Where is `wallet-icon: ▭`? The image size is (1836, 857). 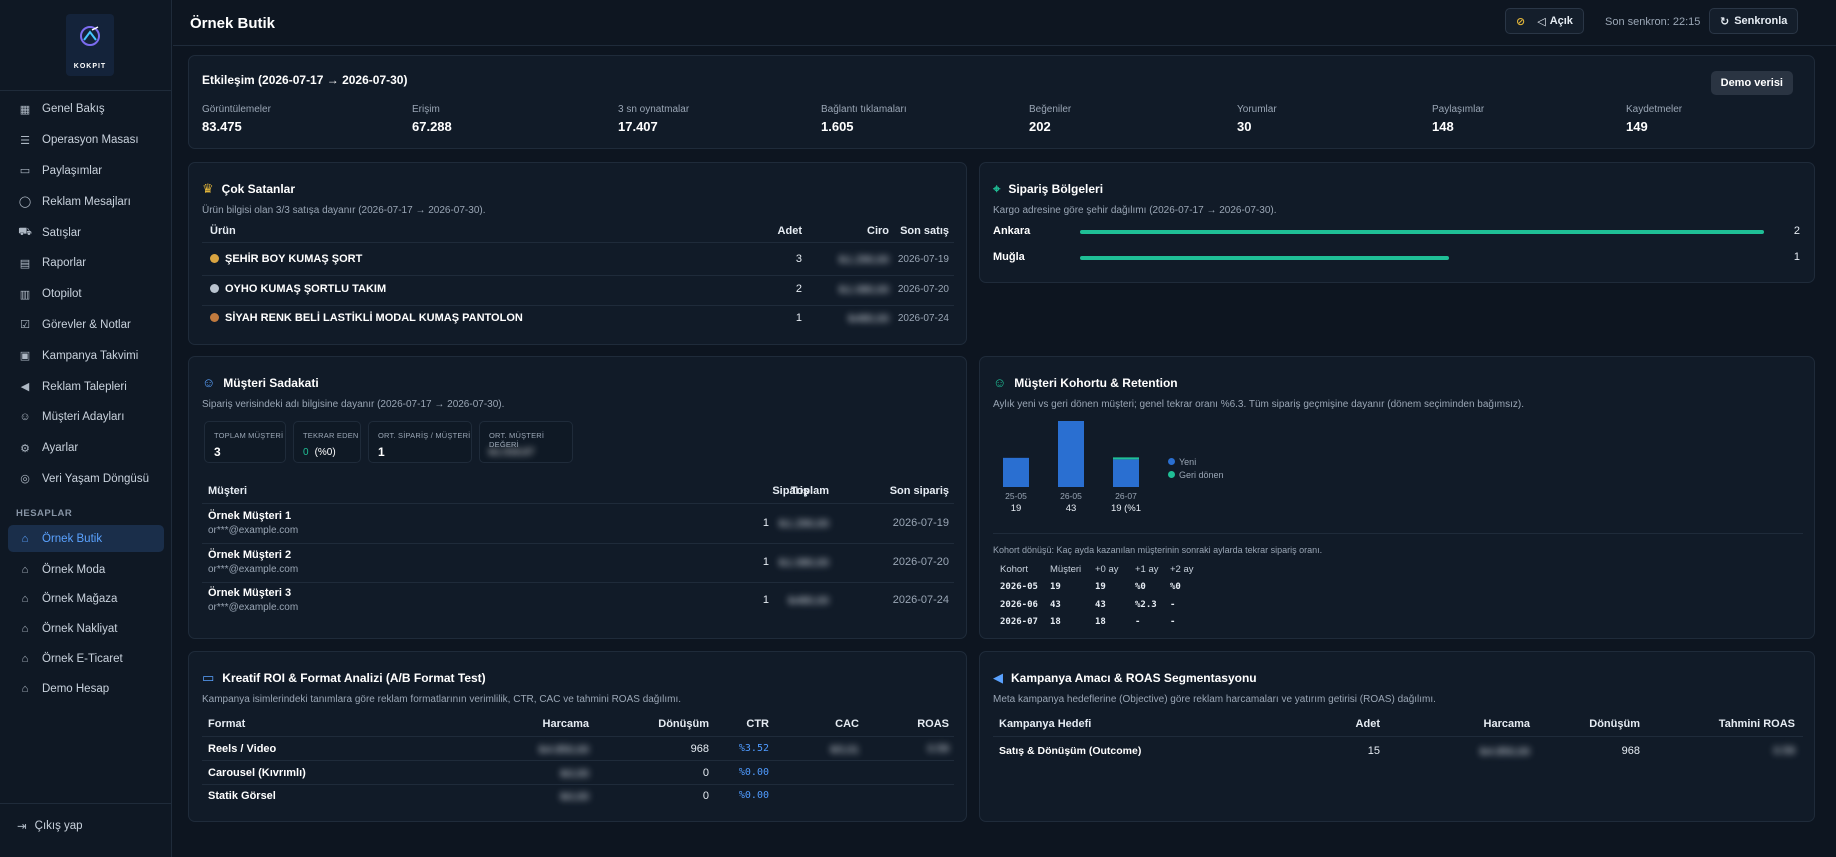
wallet-icon: ▭ is located at coordinates (208, 677).